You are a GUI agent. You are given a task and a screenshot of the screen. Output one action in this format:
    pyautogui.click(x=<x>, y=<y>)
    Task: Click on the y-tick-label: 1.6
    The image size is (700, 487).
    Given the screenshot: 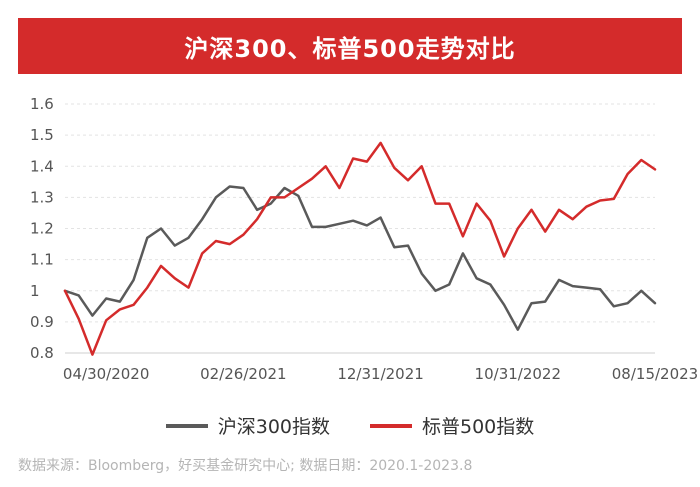 What is the action you would take?
    pyautogui.click(x=42, y=104)
    